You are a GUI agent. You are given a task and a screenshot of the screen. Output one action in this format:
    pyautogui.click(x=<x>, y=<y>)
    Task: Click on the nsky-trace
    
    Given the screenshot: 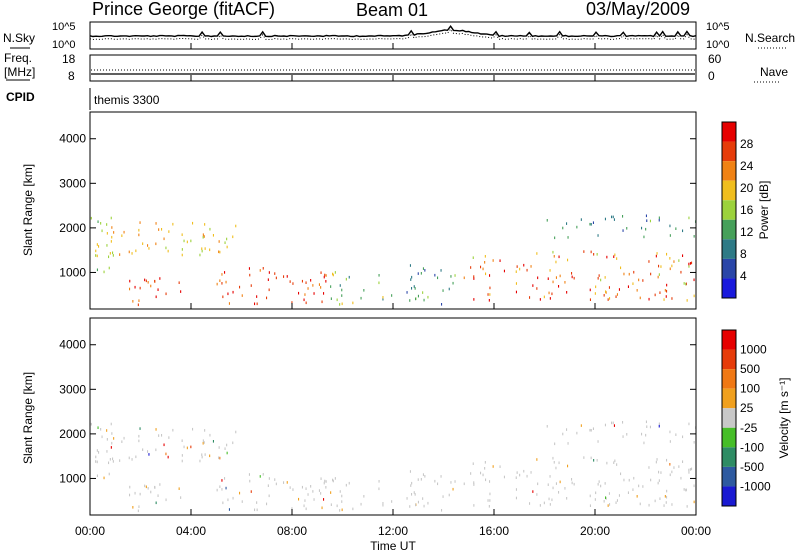 What is the action you would take?
    pyautogui.click(x=393, y=31)
    